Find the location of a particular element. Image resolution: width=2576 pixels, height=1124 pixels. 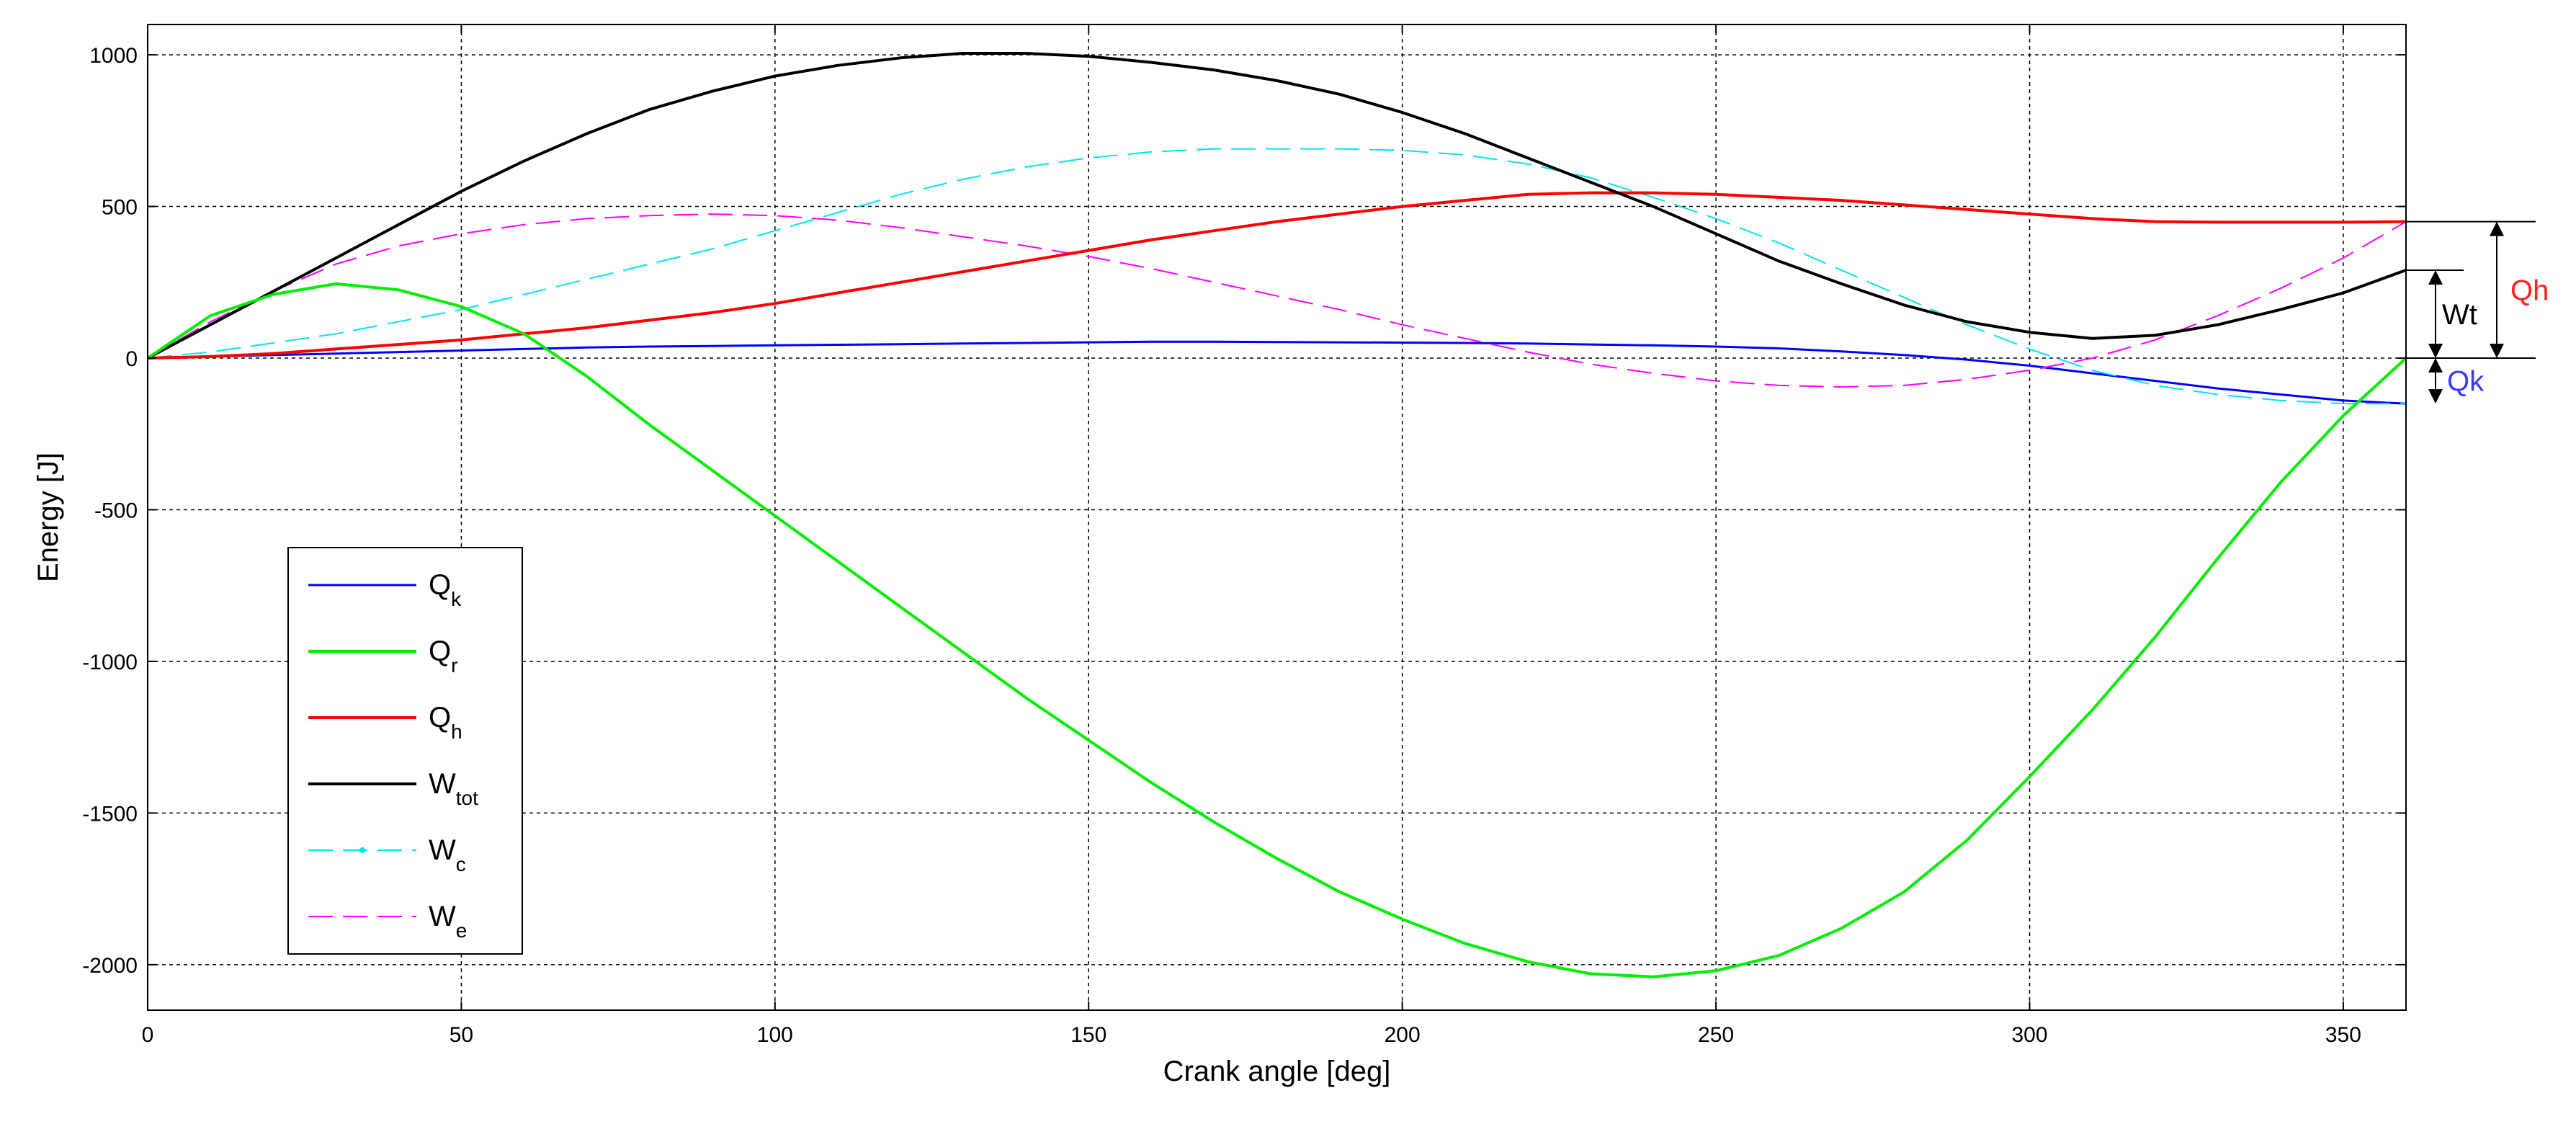

y-tick-label: -1000 is located at coordinates (110, 662).